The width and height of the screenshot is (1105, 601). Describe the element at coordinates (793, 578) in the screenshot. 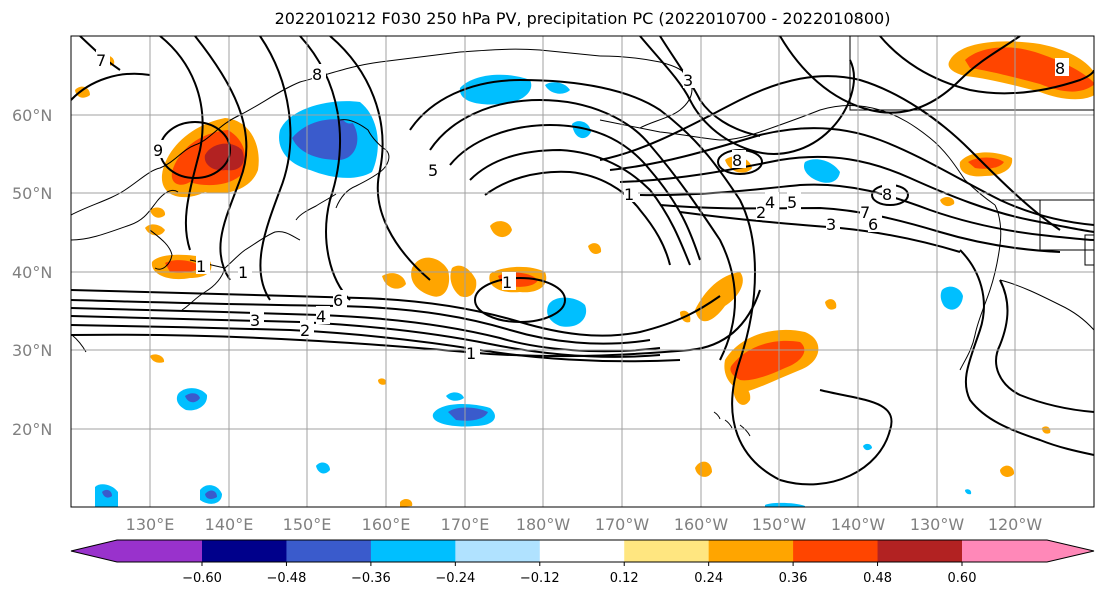

I see `colorbar-tick-label: 0.36` at that location.